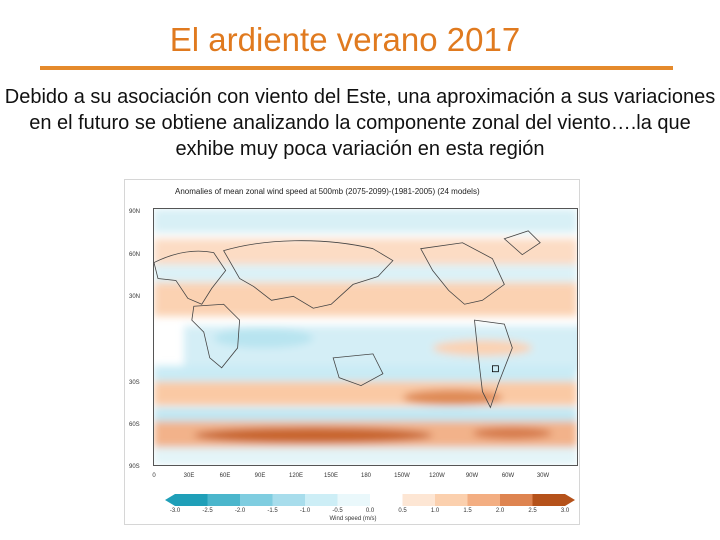  I want to click on colorbar-tick: -3.0, so click(175, 511).